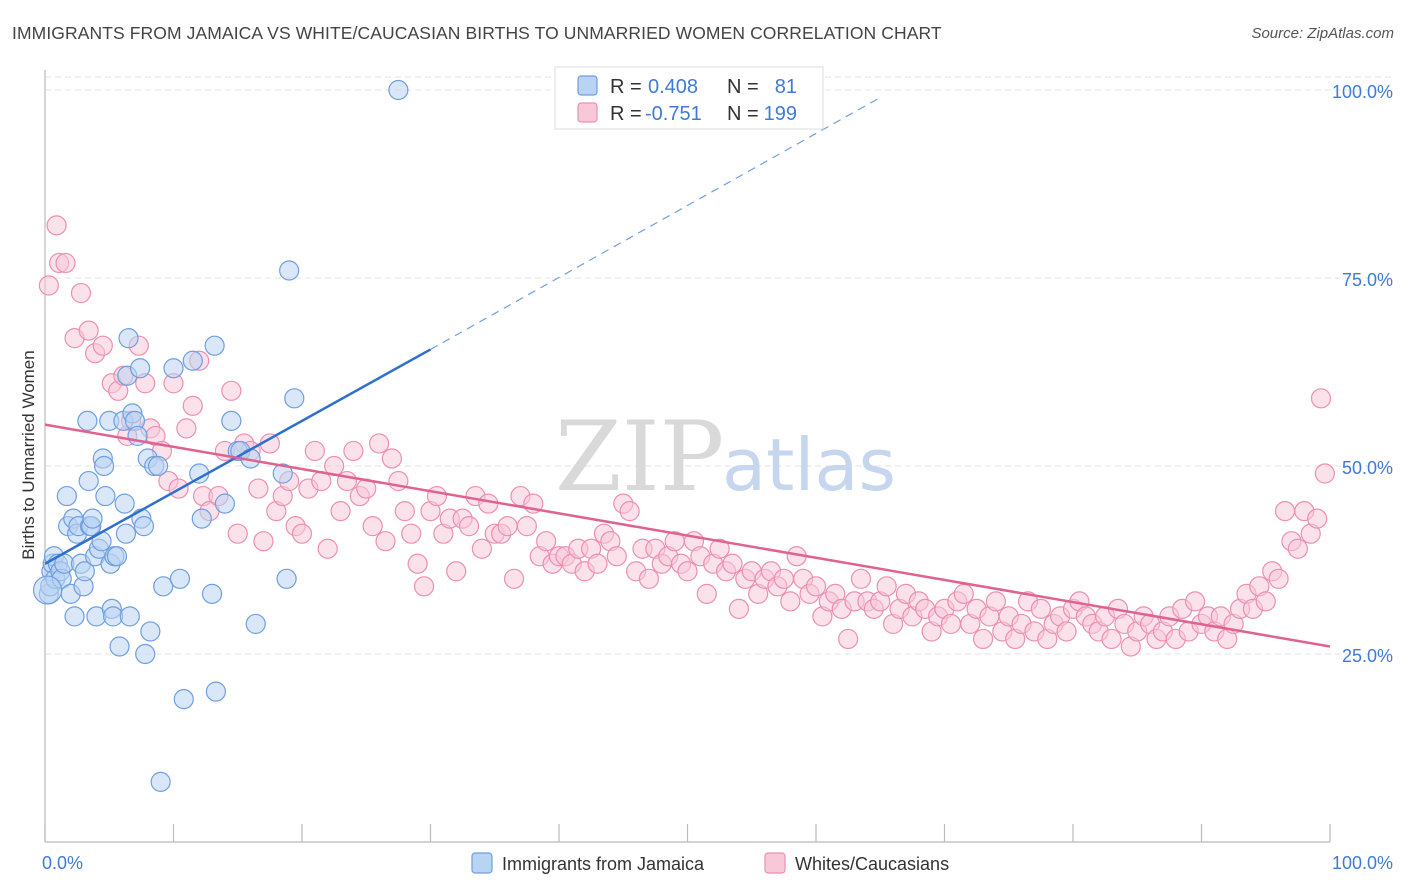 Image resolution: width=1406 pixels, height=892 pixels. Describe the element at coordinates (743, 87) in the screenshot. I see `legend-n-label-1: N =` at that location.